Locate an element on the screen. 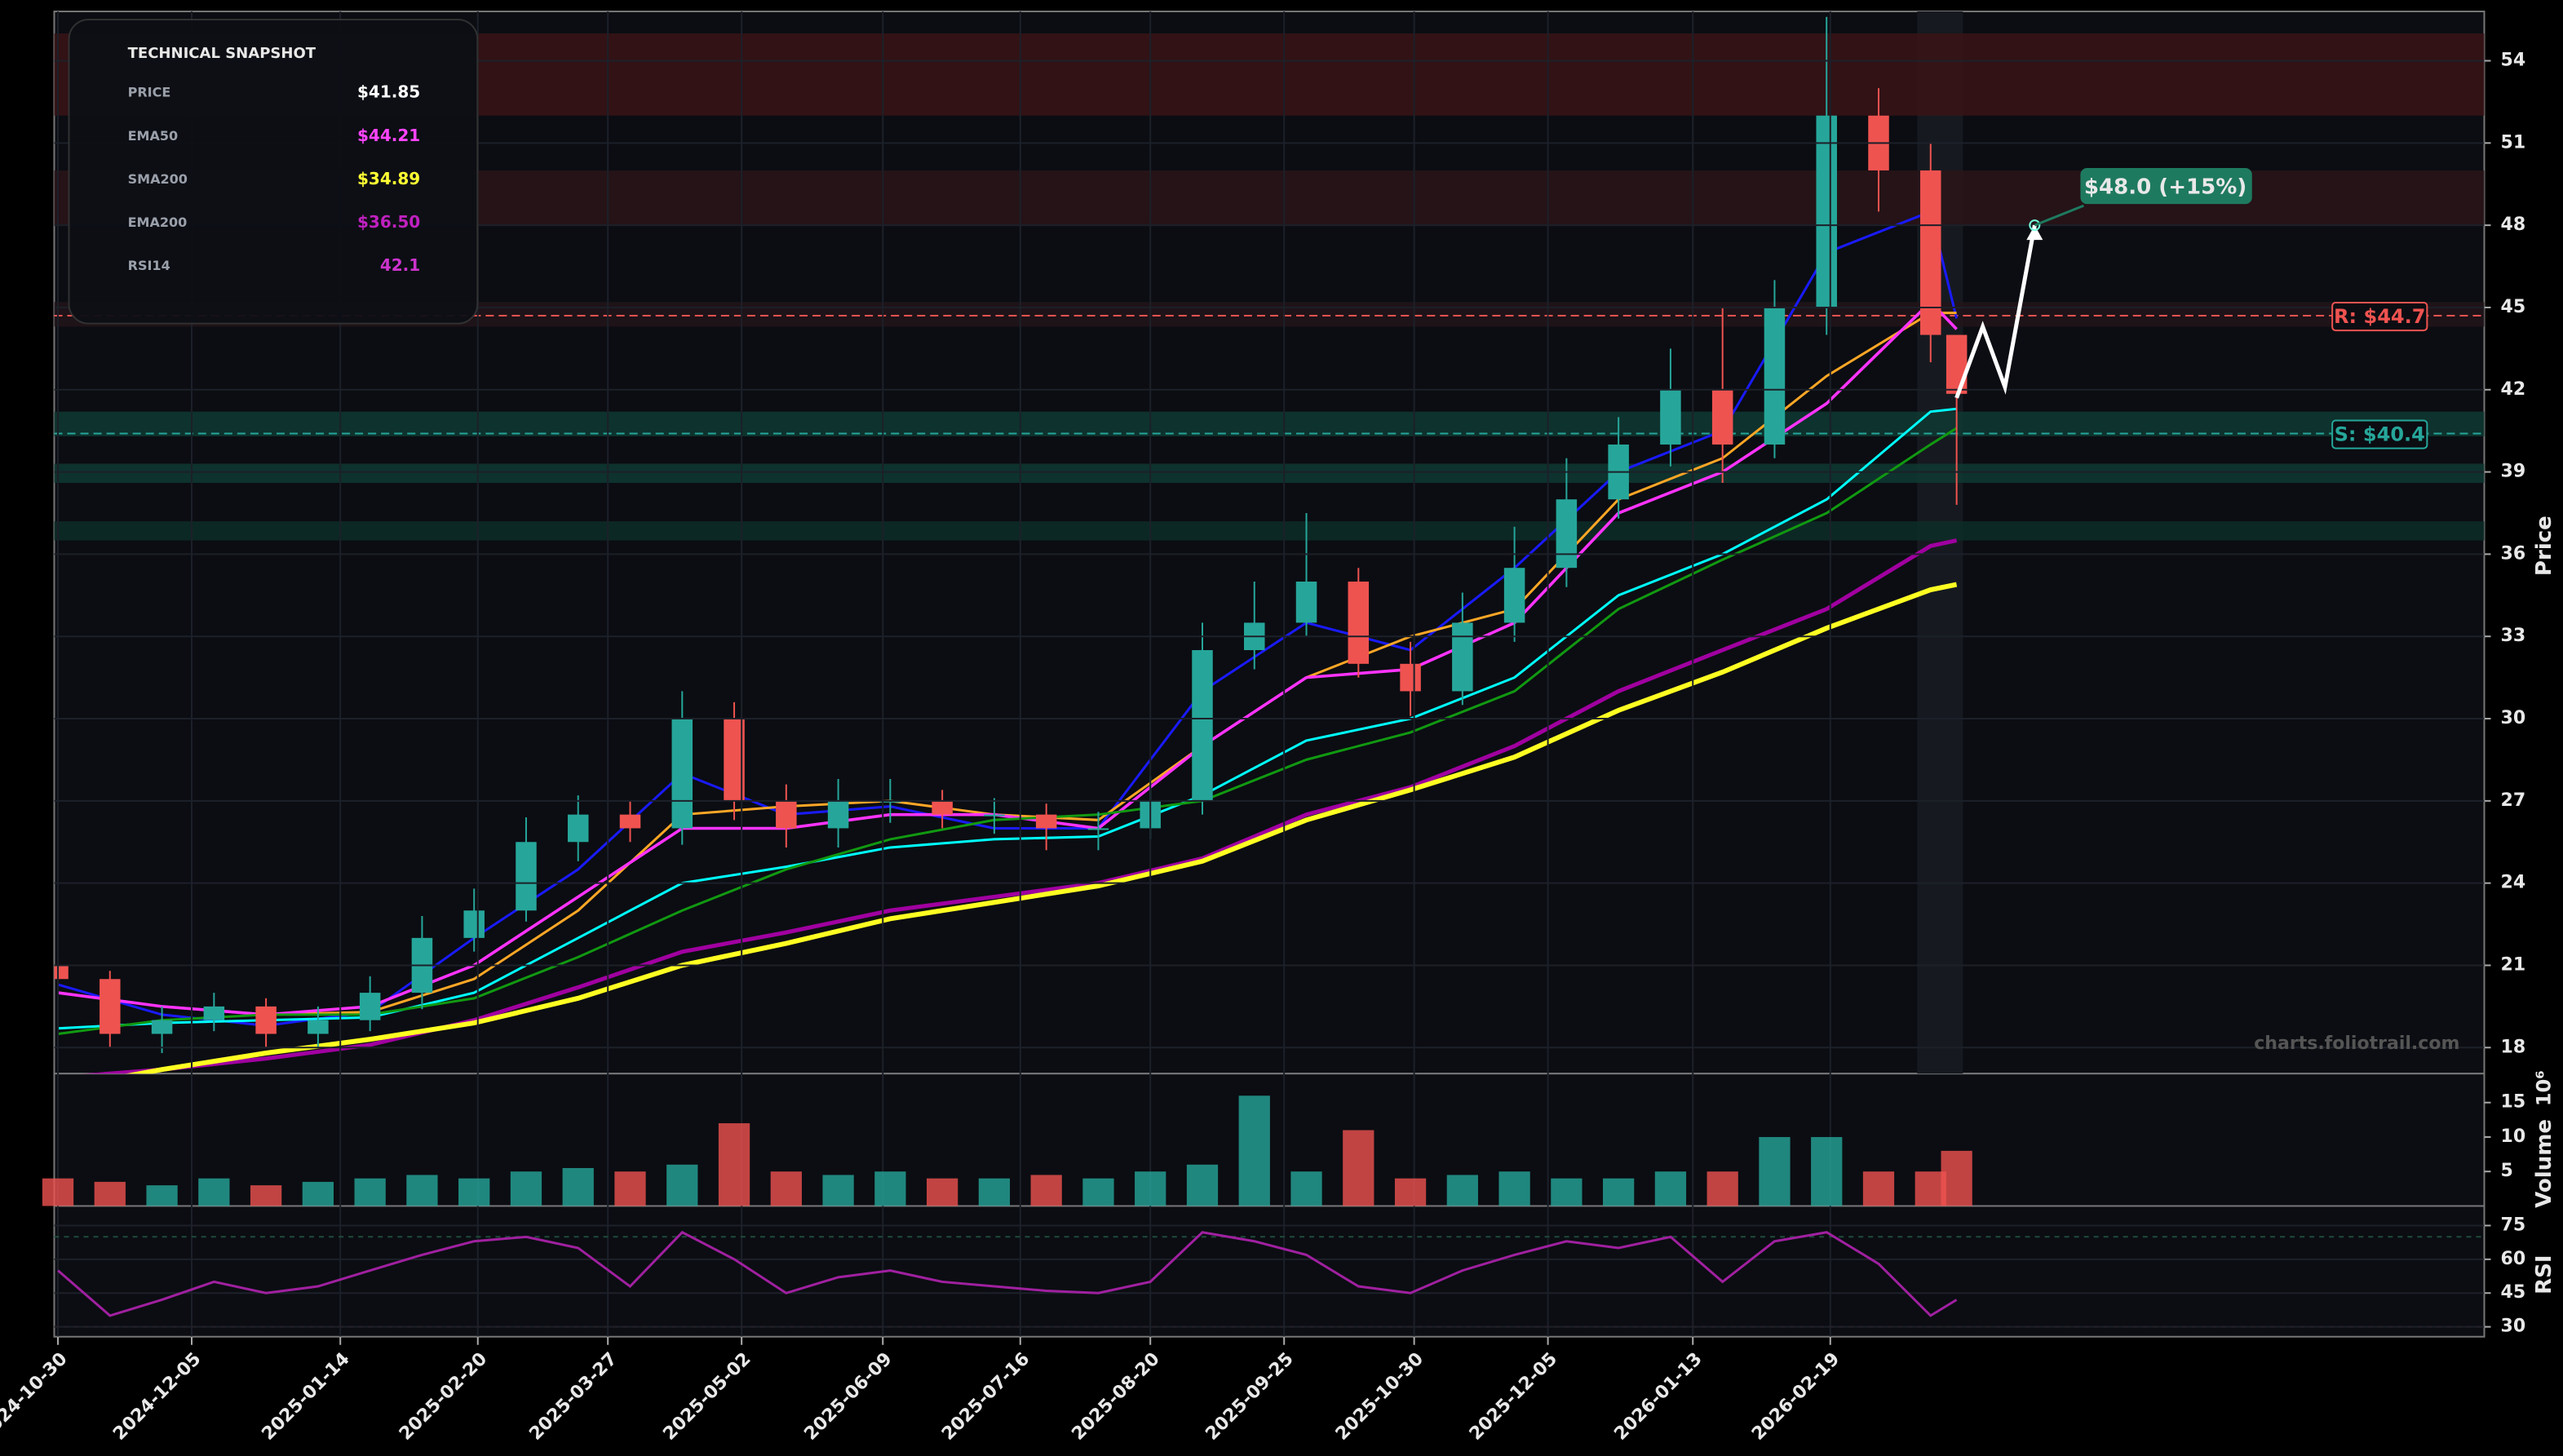 The height and width of the screenshot is (1456, 2563). arrow-head is located at coordinates (2034, 233).